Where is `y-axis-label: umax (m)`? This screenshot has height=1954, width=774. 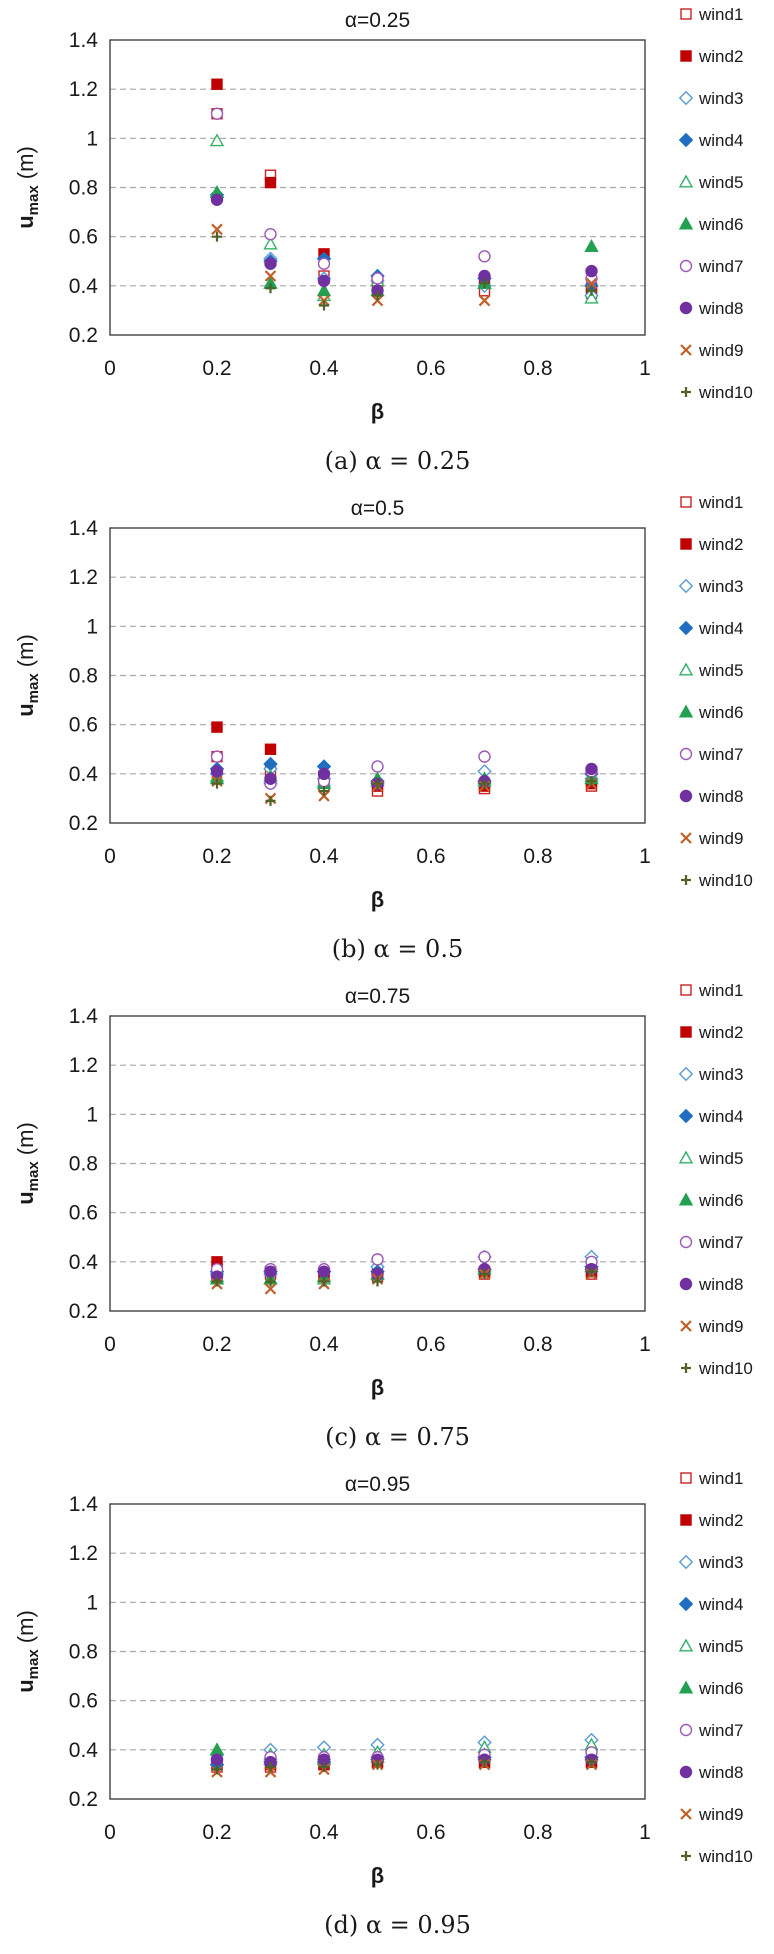
y-axis-label: umax (m) is located at coordinates (27, 675).